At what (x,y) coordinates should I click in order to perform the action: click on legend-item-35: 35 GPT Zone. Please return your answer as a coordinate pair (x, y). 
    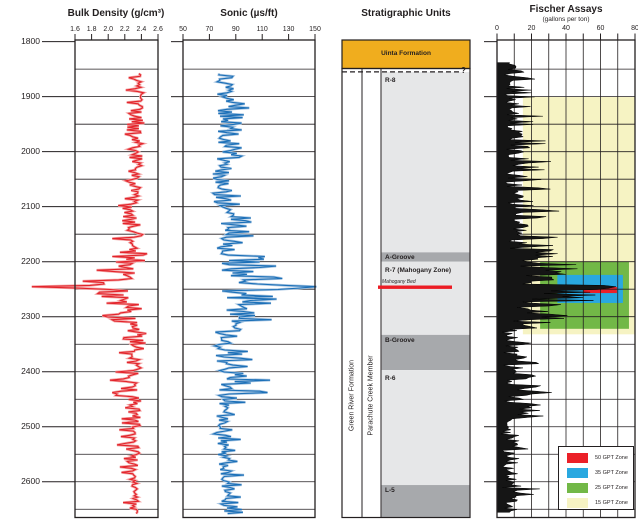
    Looking at the image, I should click on (597, 472).